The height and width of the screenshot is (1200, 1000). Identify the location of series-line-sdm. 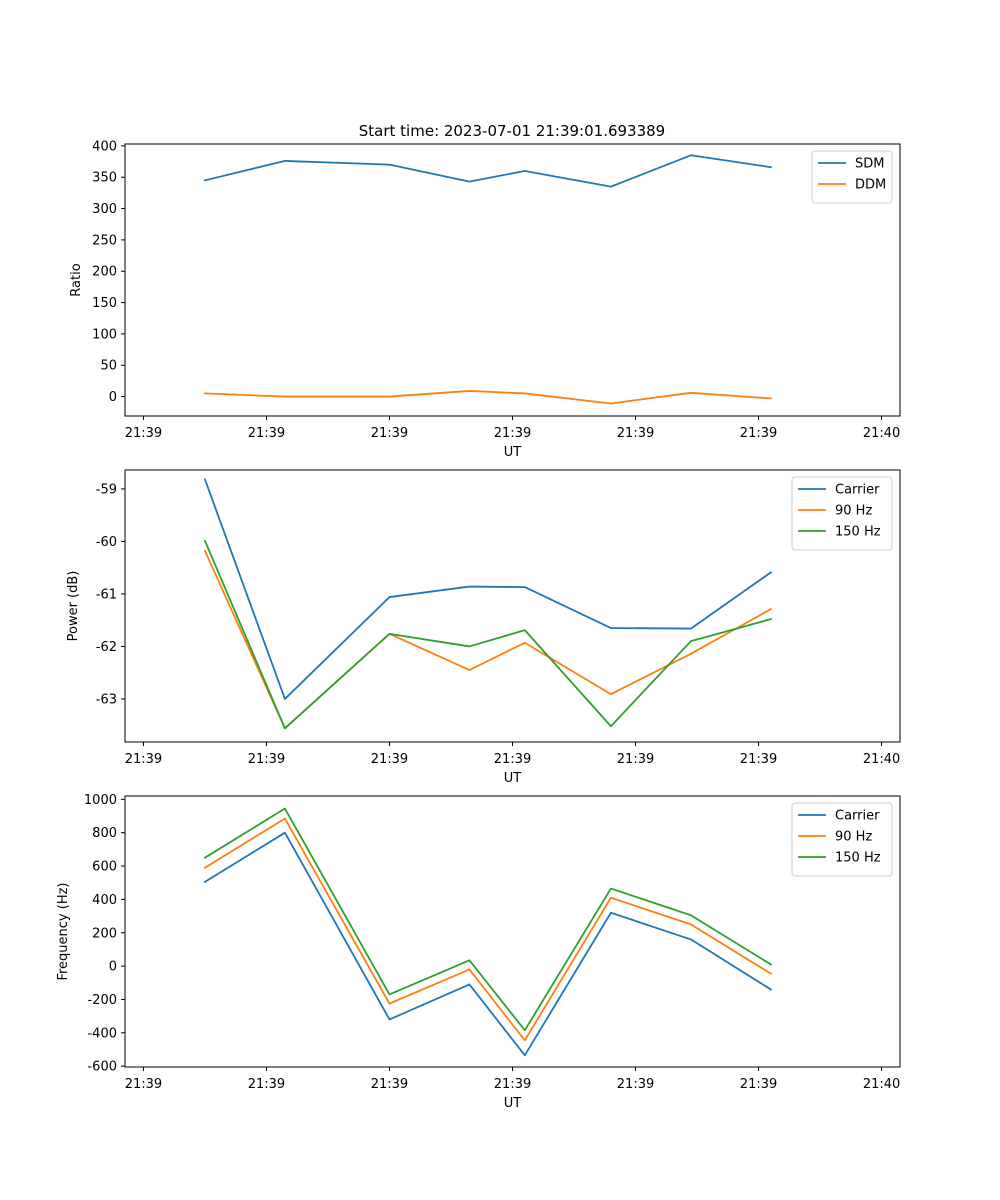
(487, 171).